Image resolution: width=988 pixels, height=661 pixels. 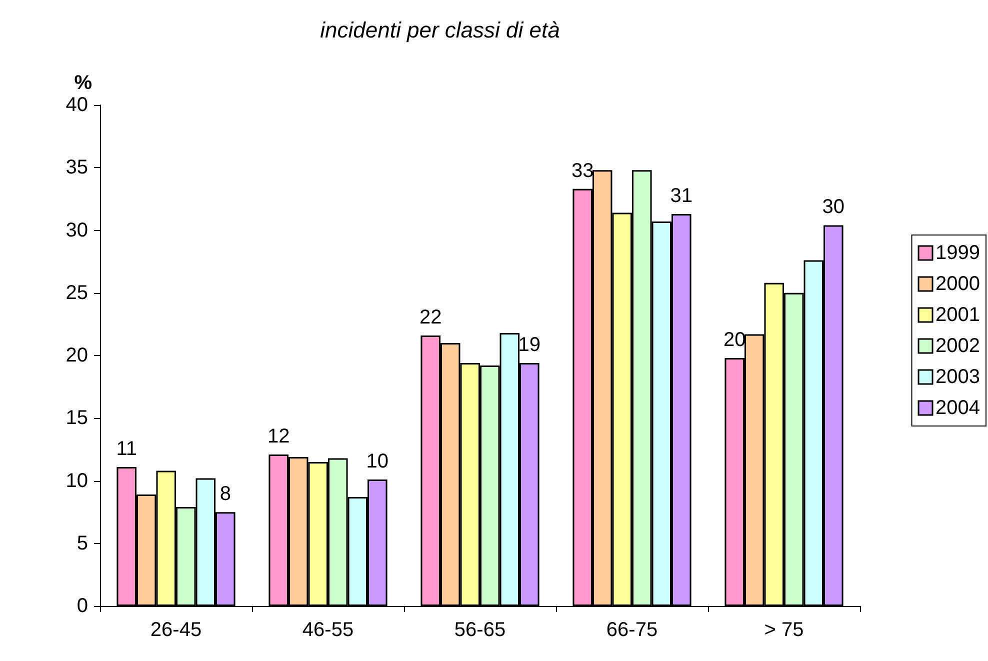 I want to click on data-label: 8, so click(x=225, y=494).